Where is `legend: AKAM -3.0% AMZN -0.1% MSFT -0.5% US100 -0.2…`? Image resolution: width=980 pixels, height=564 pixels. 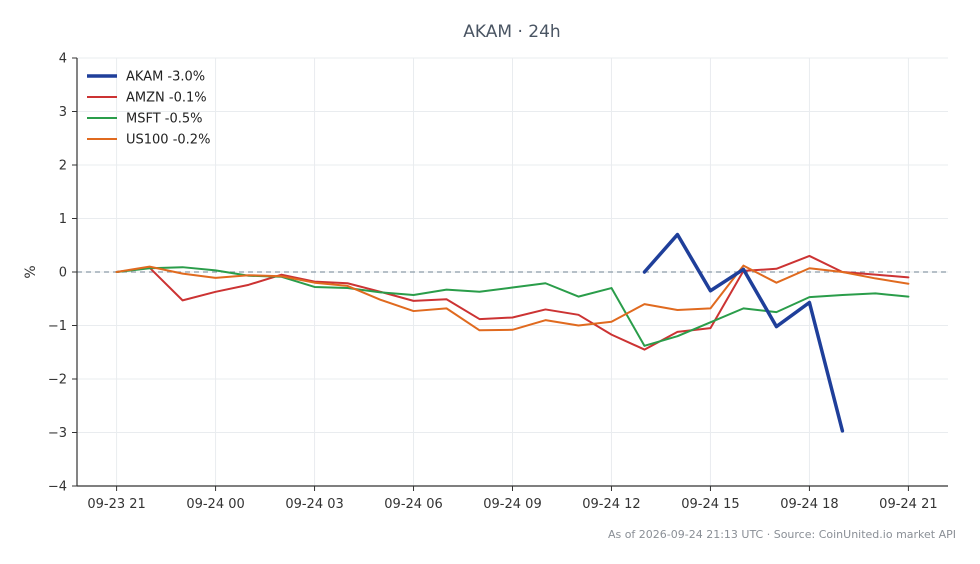
legend: AKAM -3.0% AMZN -0.1% MSFT -0.5% US100 -0.2… is located at coordinates (148, 109).